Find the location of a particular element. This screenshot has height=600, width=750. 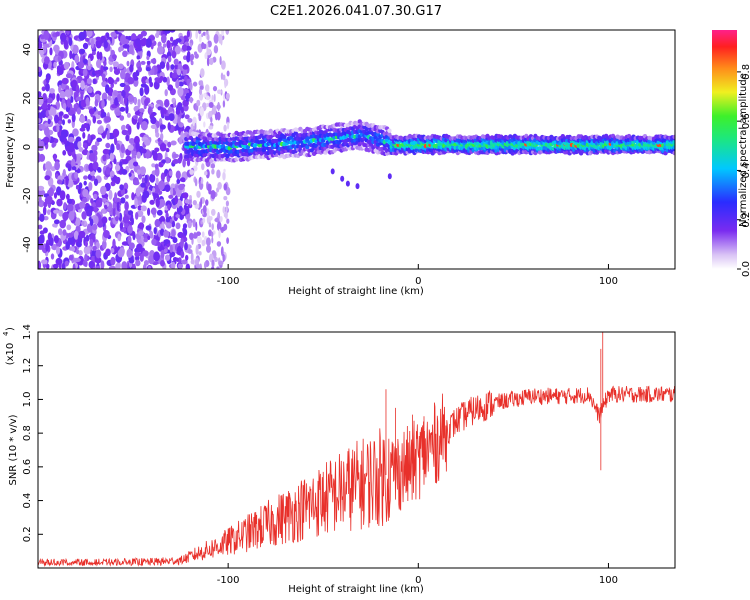

snr-y-scale-exp: 4 is located at coordinates (6, 333).